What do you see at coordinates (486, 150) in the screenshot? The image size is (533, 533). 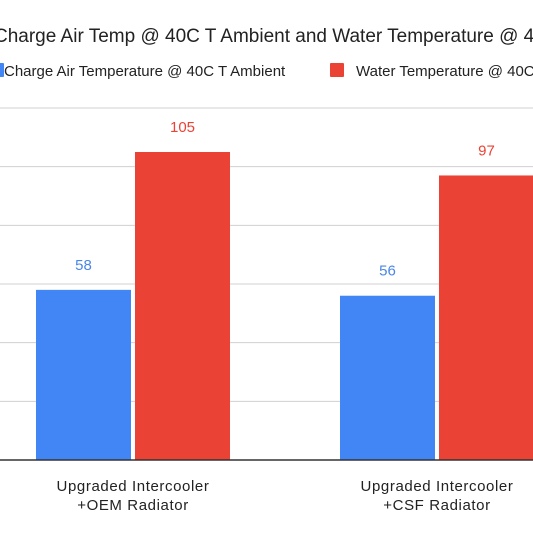 I see `data-label-2-series-2: 97` at bounding box center [486, 150].